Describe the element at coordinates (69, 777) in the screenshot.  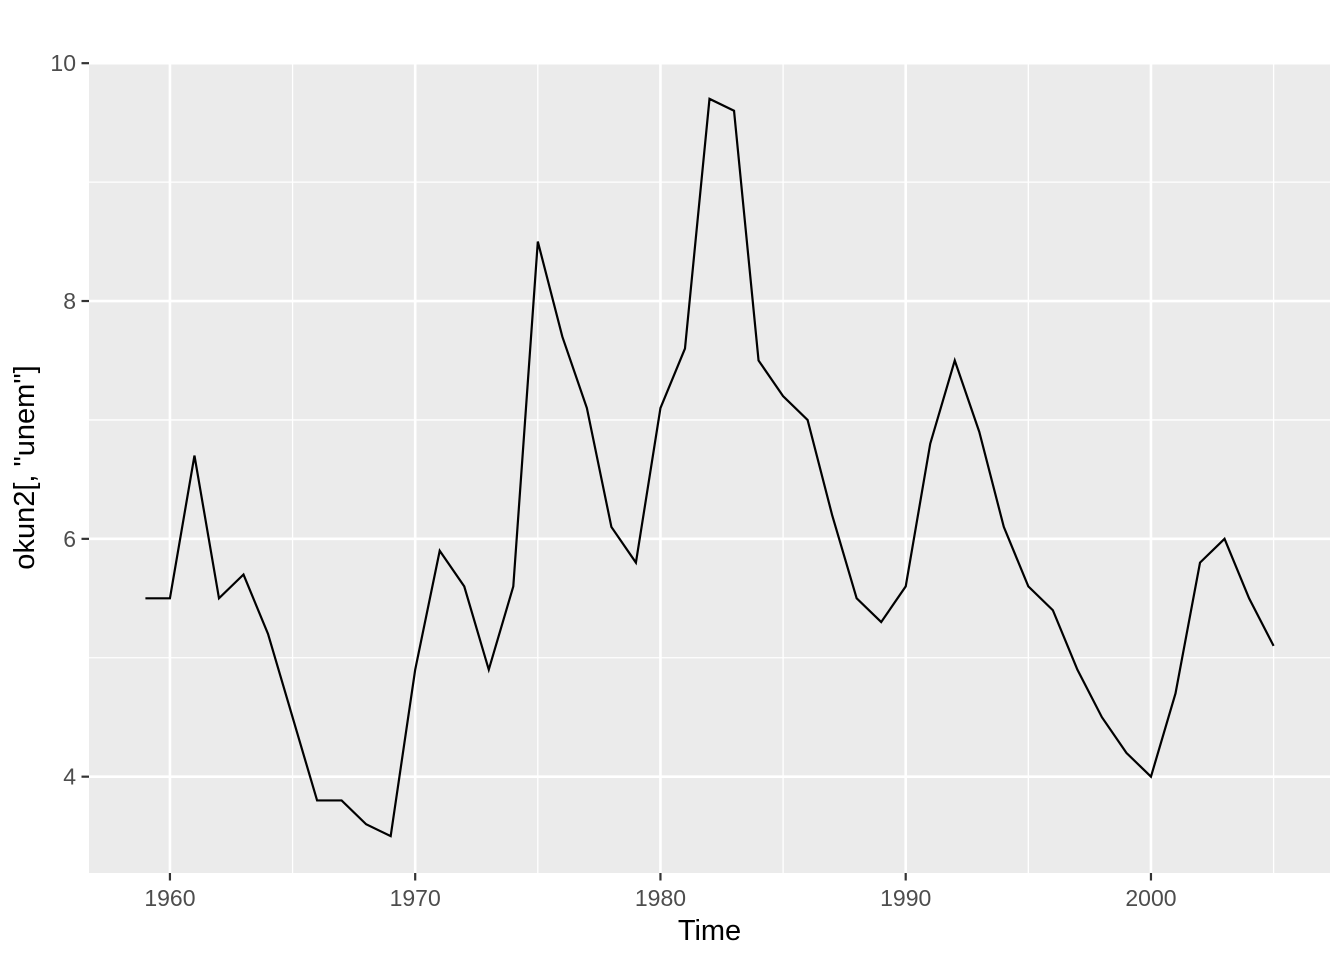
I see `y-axis-tick-label: 4` at that location.